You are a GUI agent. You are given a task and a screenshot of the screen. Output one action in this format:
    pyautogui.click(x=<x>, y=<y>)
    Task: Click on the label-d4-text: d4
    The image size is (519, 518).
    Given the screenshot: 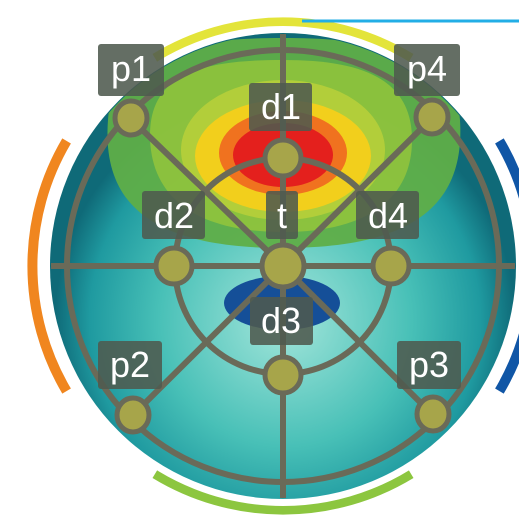 What is the action you would take?
    pyautogui.click(x=388, y=215)
    